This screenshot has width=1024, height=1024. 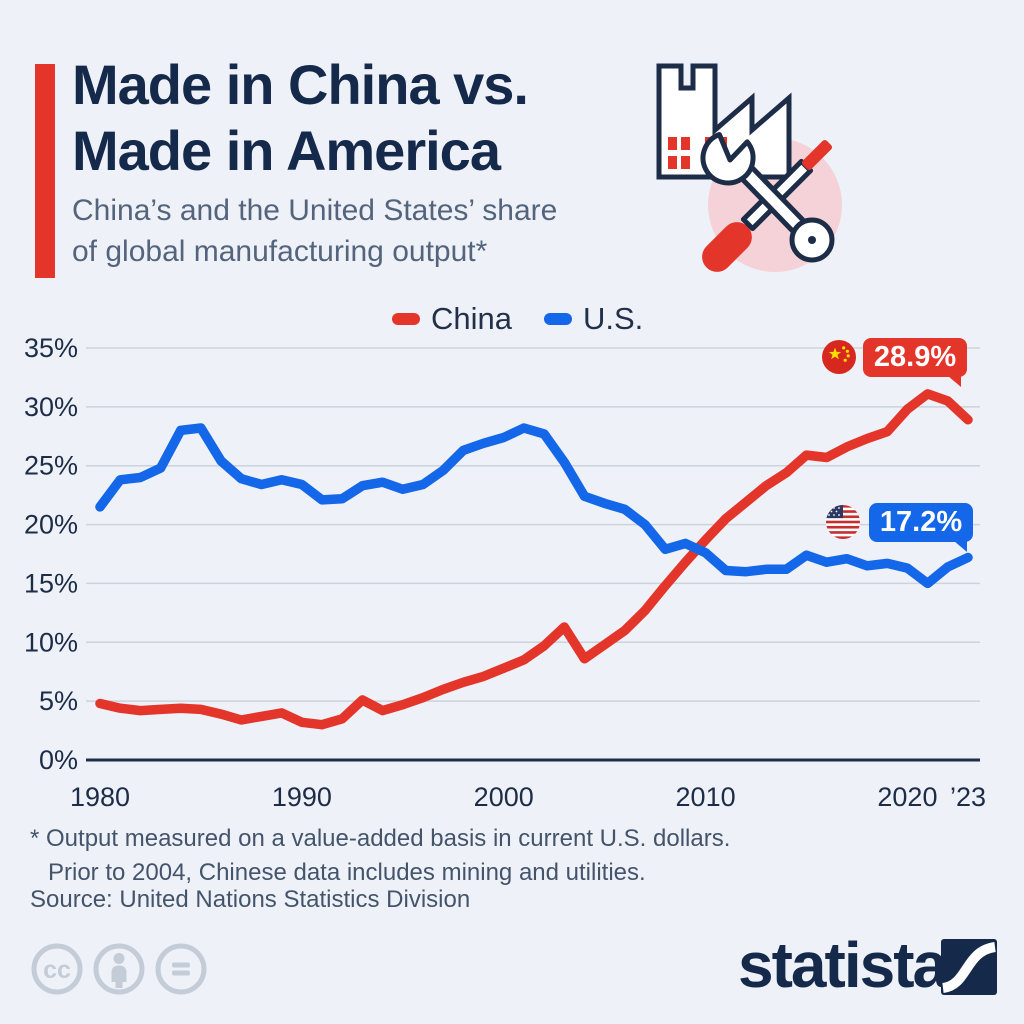 I want to click on factory-icon, so click(x=724, y=121).